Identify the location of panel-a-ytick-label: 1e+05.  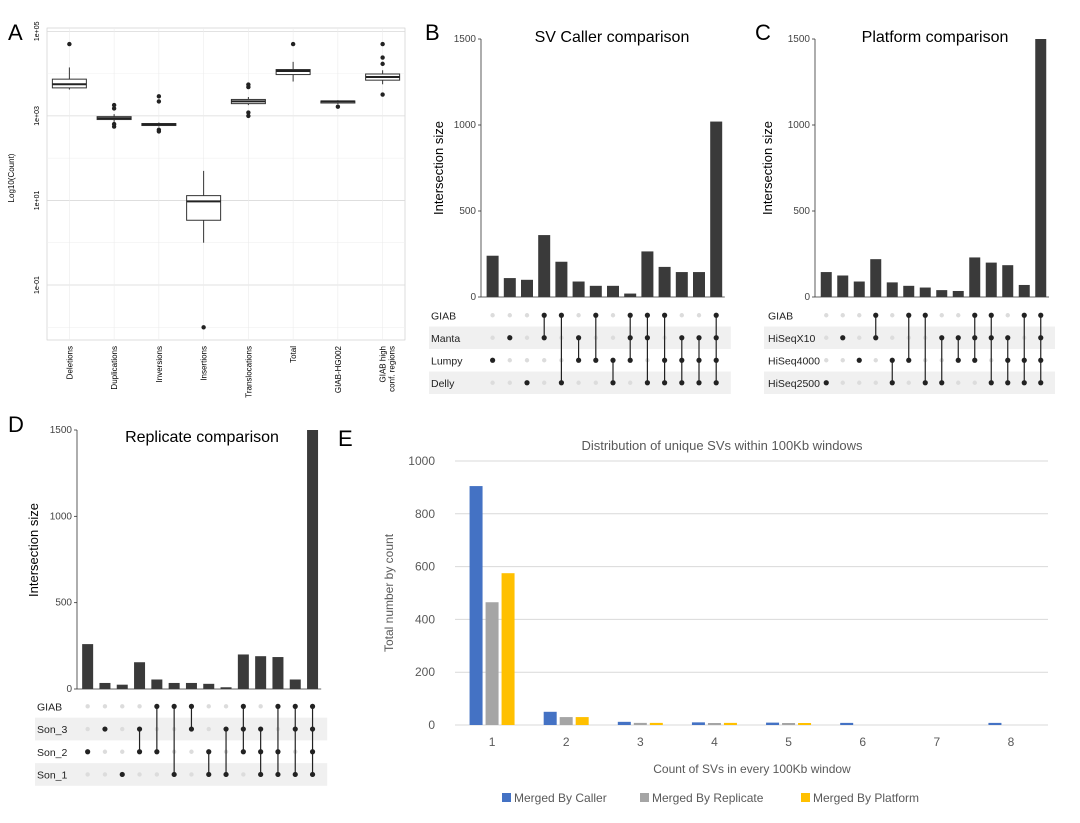
(37, 31).